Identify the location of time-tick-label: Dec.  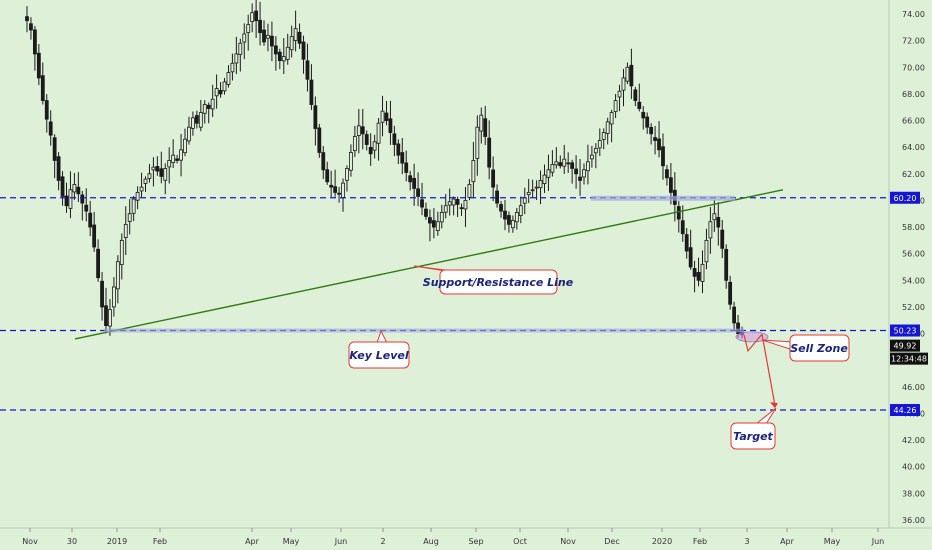
(611, 541).